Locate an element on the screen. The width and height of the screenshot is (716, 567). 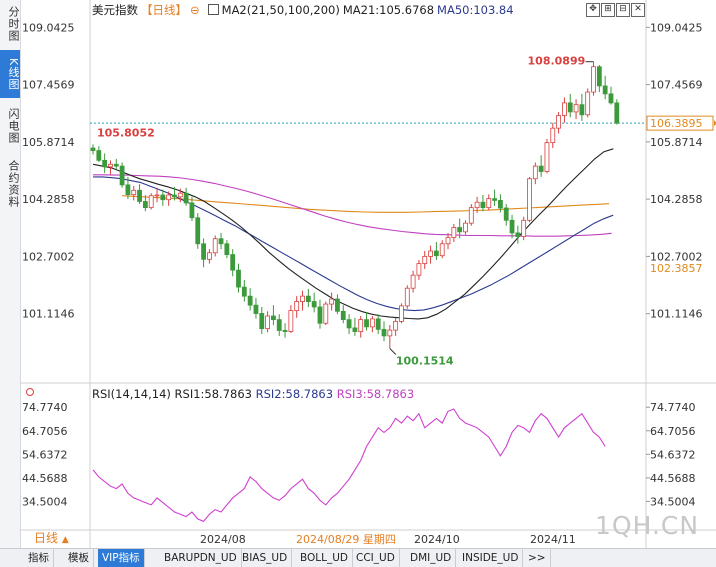
period-button: 日线 ▲ is located at coordinates (51, 538).